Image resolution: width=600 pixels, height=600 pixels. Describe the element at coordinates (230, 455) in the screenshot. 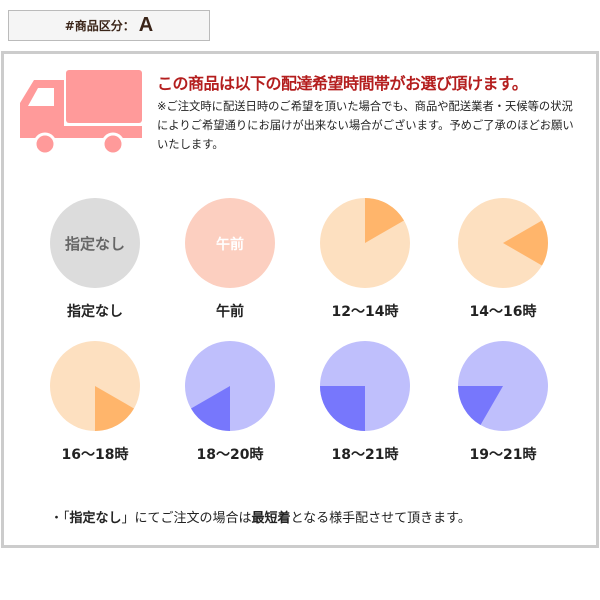

I see `slot-label: 18〜20時` at that location.